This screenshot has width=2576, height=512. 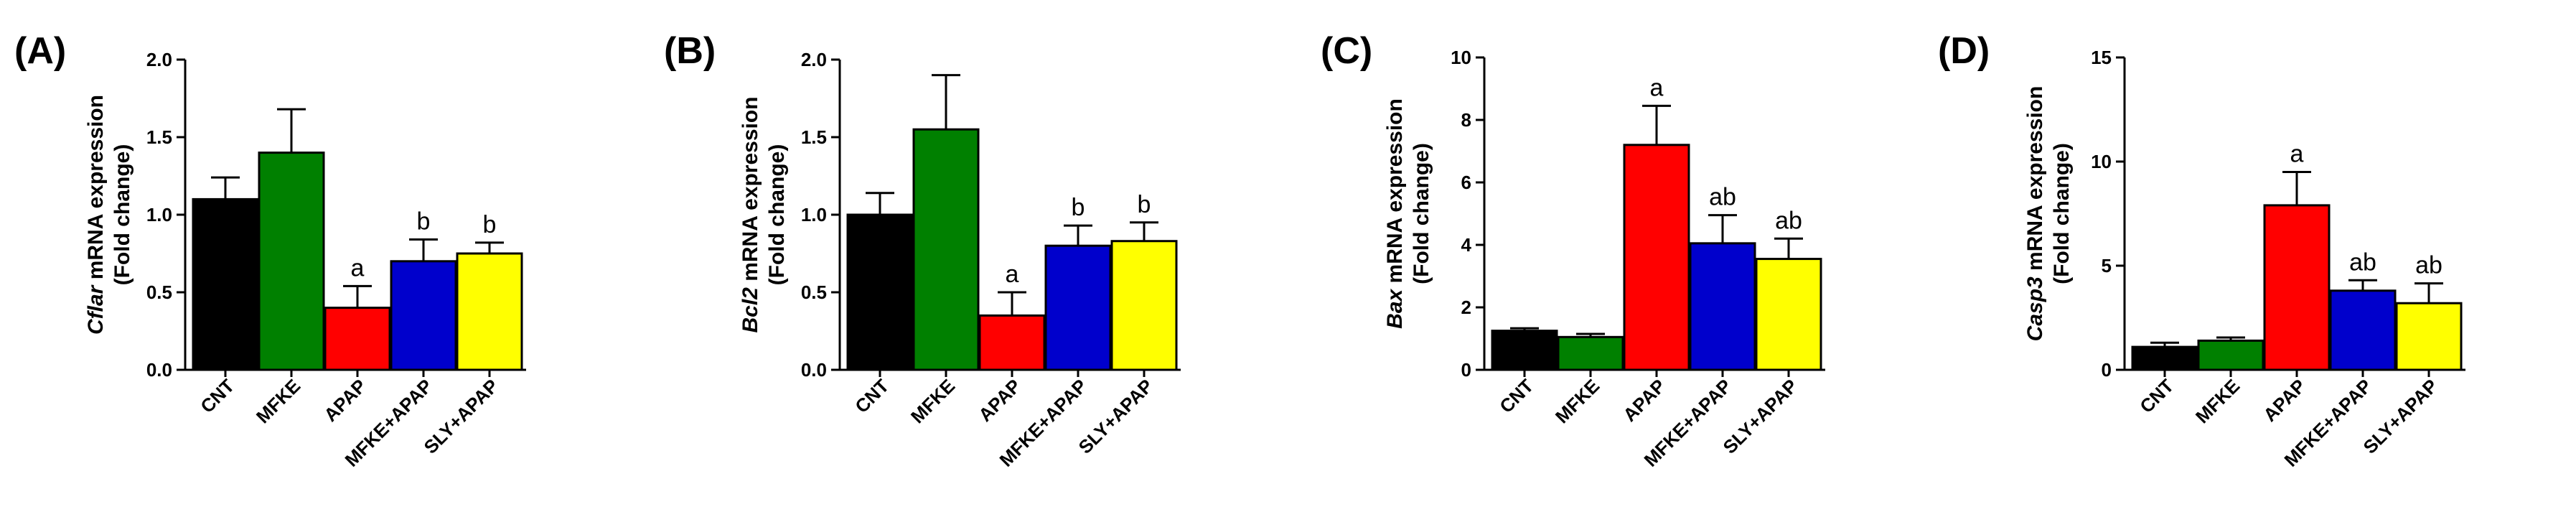 I want to click on y-axis-gene: Bcl2, so click(x=751, y=310).